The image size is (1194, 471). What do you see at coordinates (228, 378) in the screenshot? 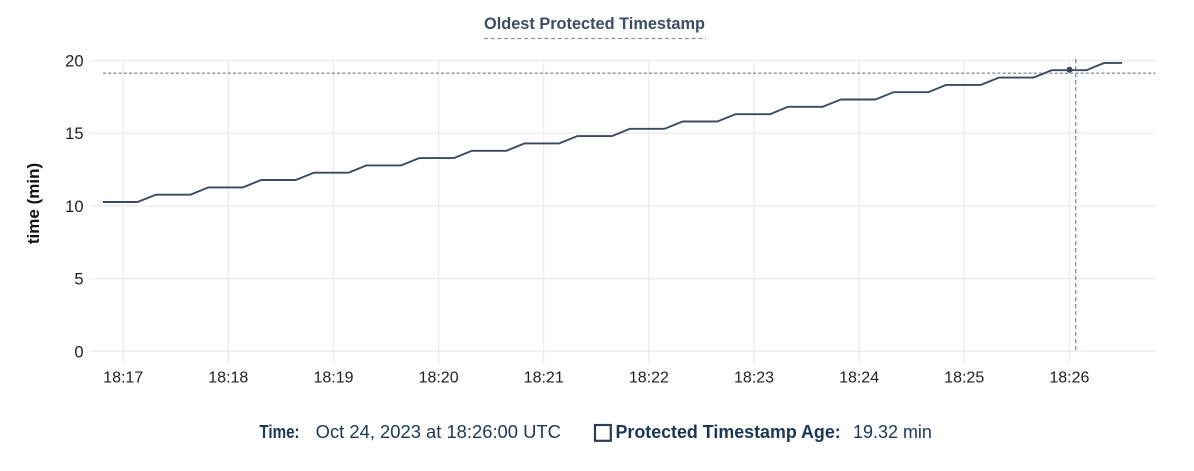
I see `svg-text: 18:18` at bounding box center [228, 378].